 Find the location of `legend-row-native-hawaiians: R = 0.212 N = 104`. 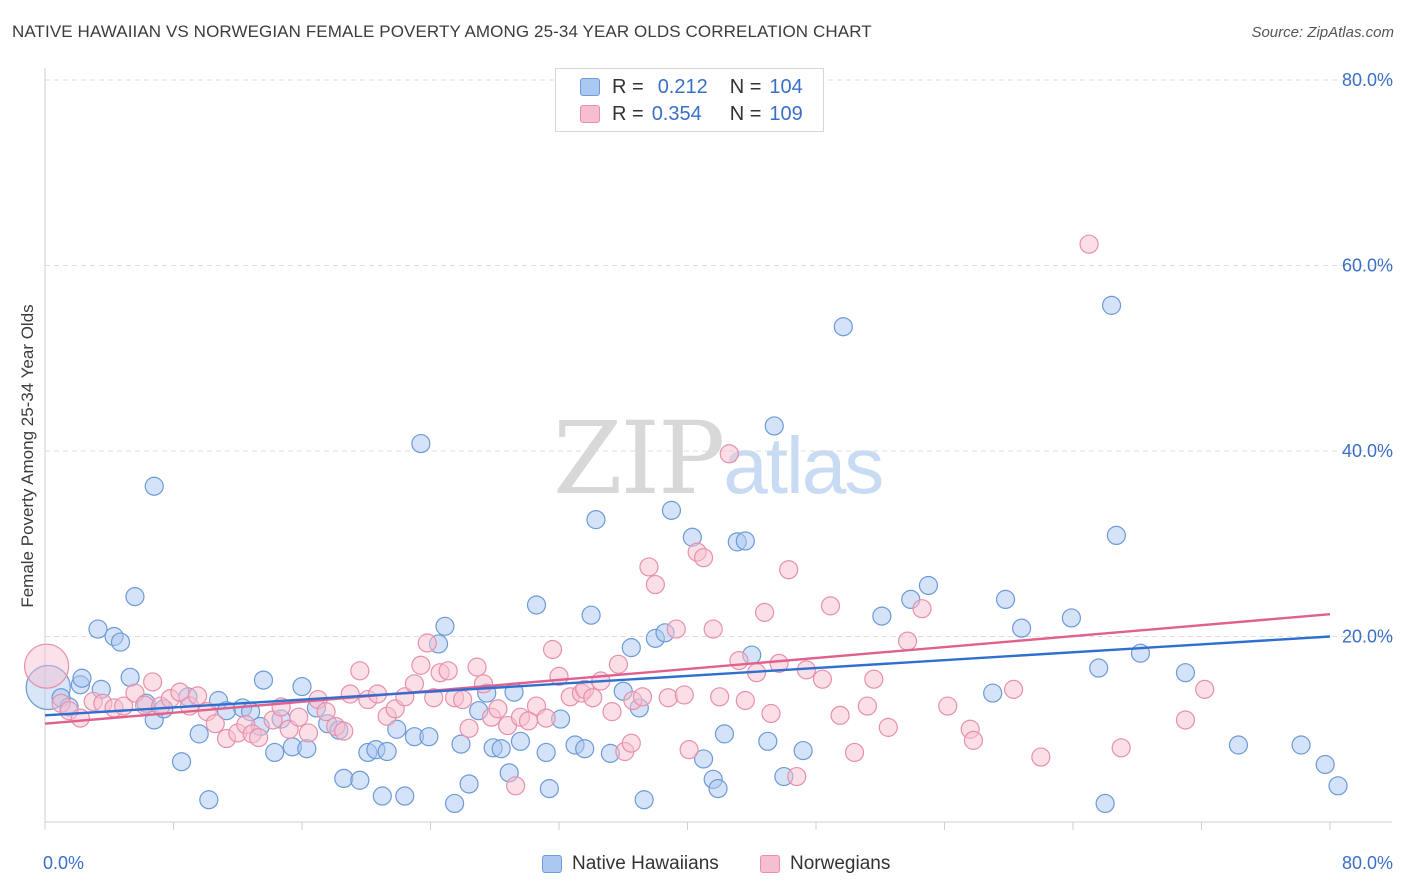

legend-row-native-hawaiians: R = 0.212 N = 104 is located at coordinates (691, 87).